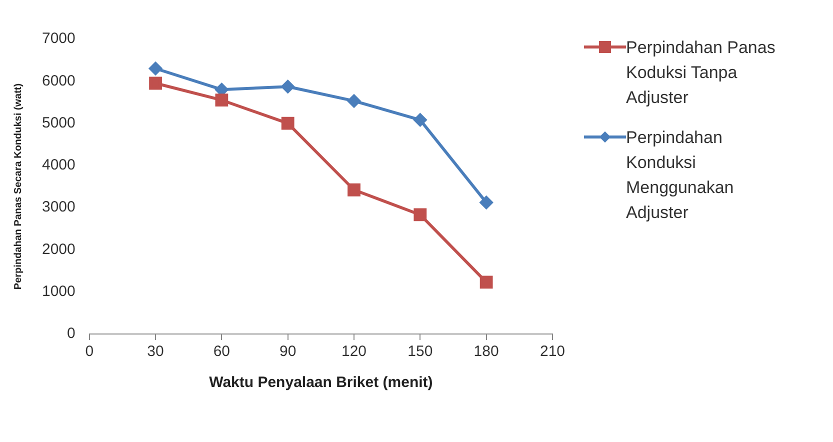 The width and height of the screenshot is (833, 442). Describe the element at coordinates (321, 383) in the screenshot. I see `x-axis-title: Waktu Penyalaan Briket (menit)` at that location.